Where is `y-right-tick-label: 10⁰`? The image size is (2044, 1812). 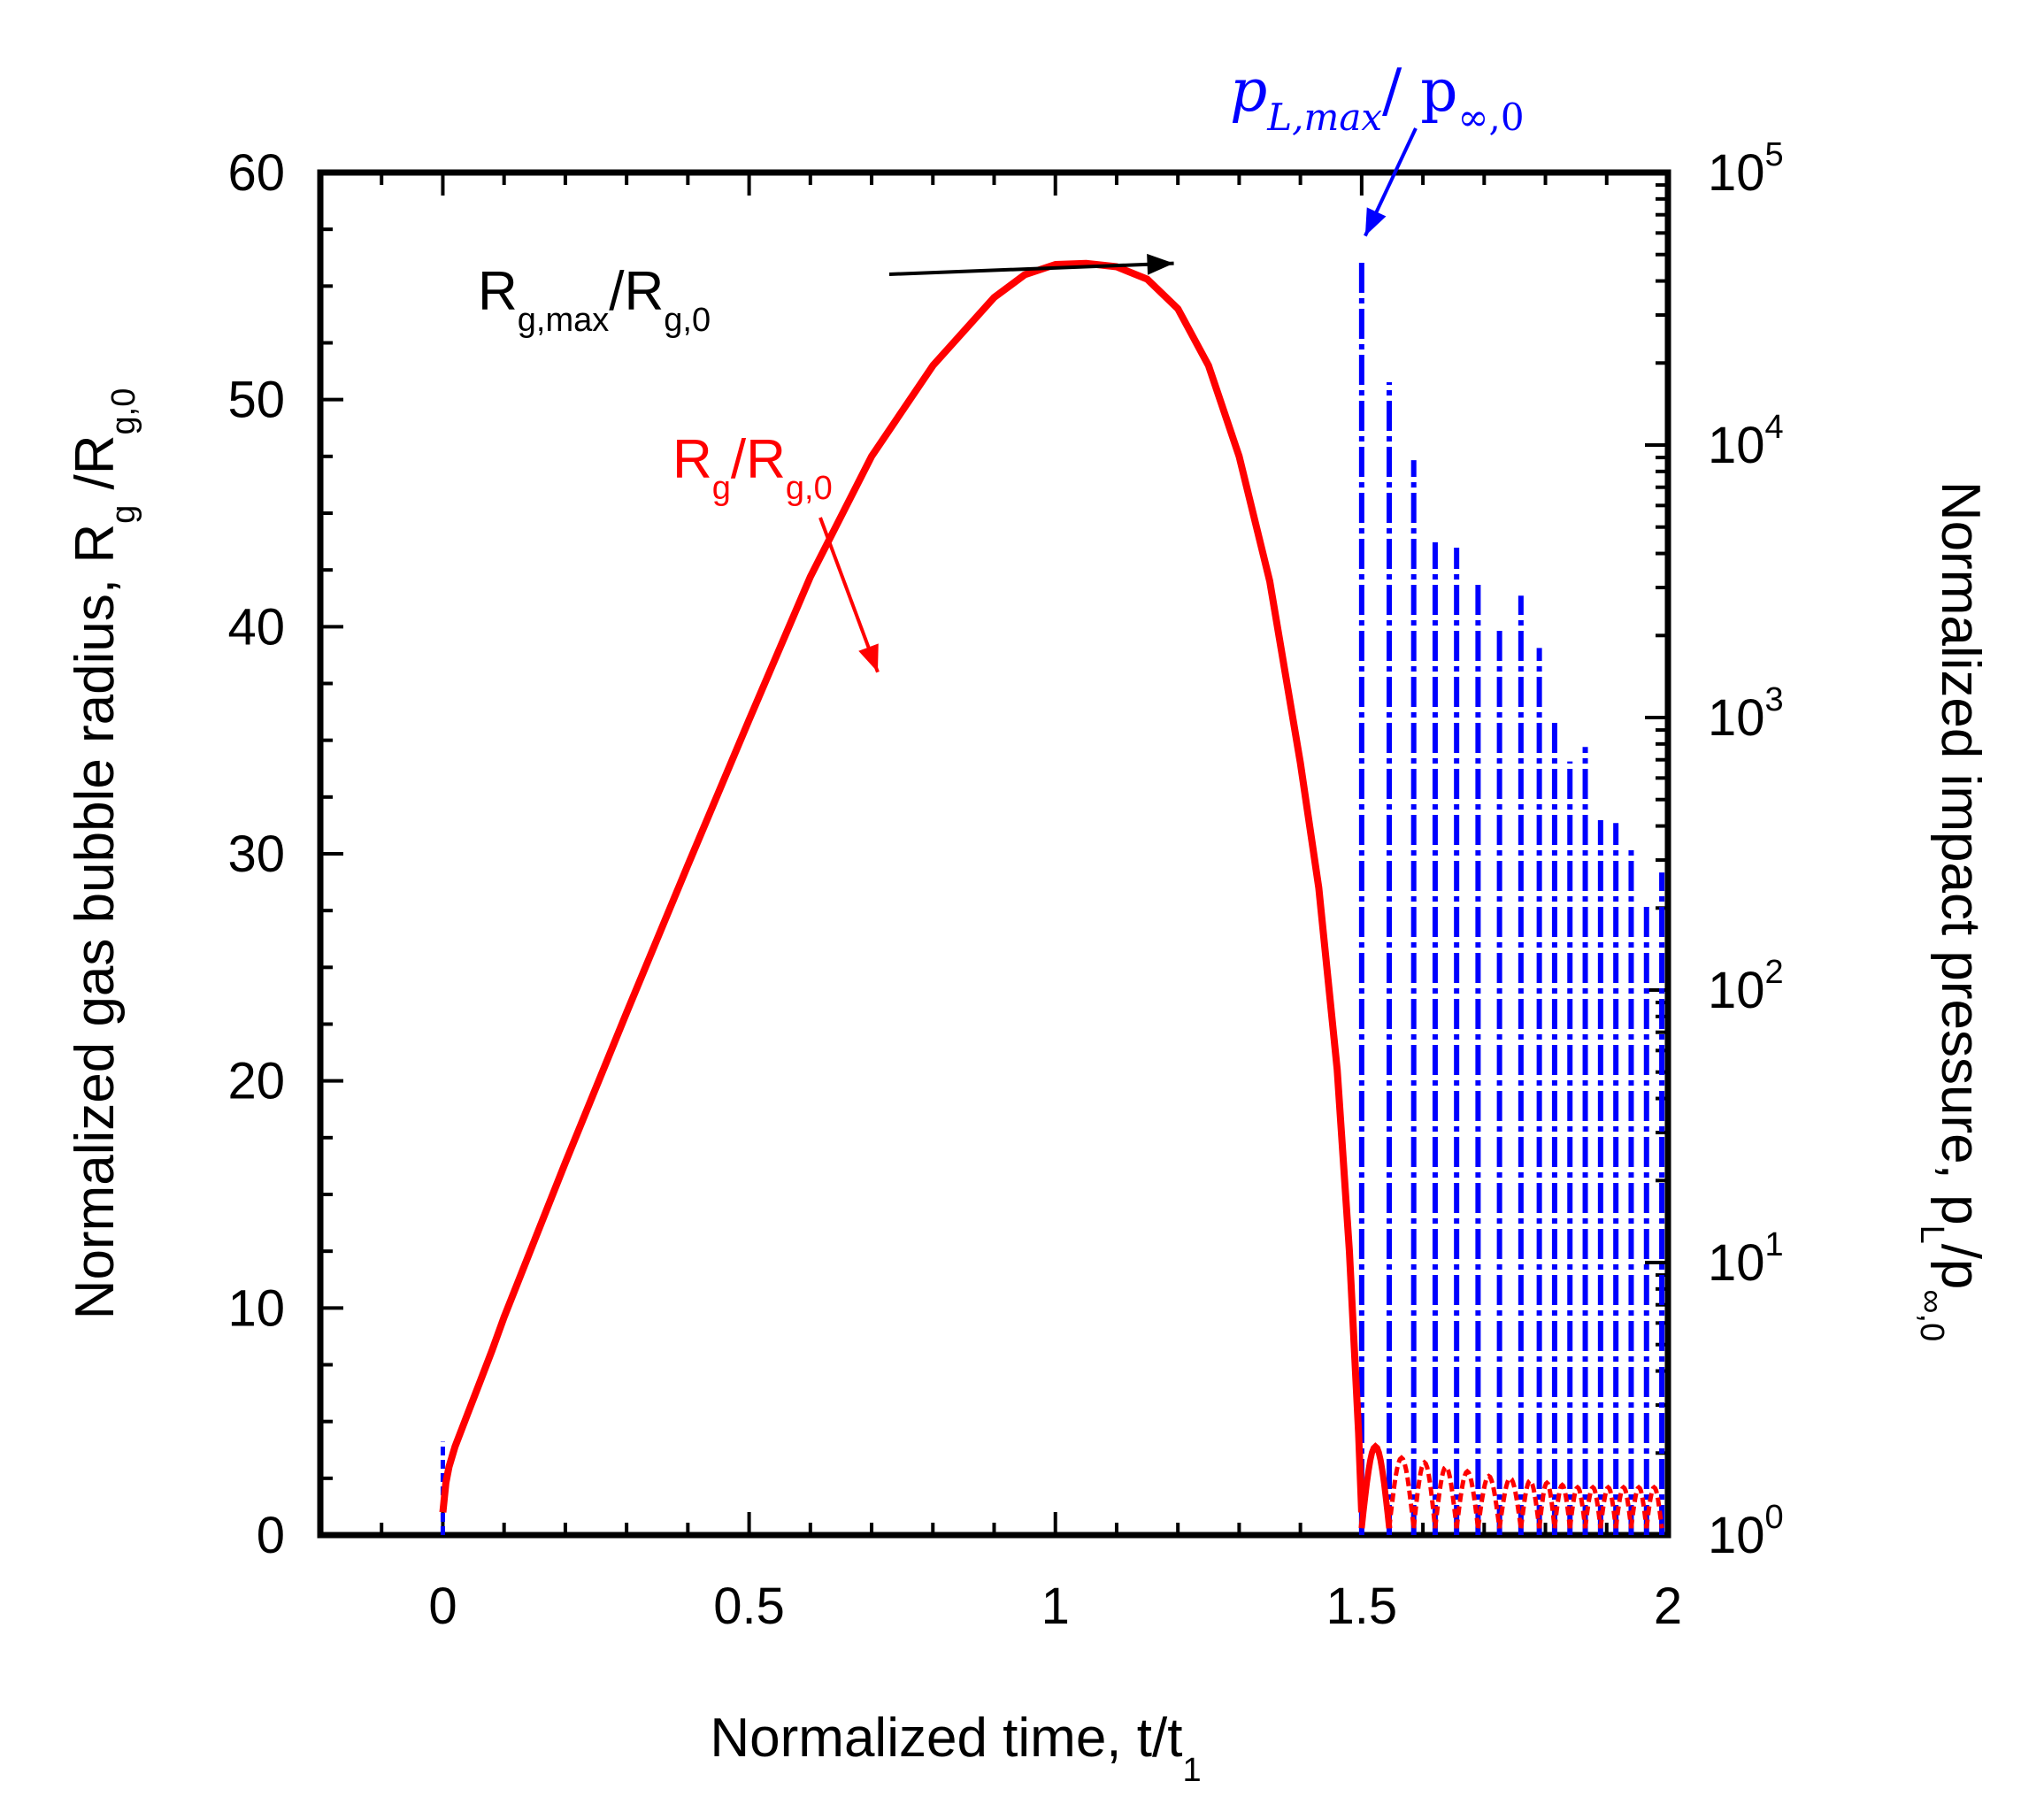 y-right-tick-label: 10⁰ is located at coordinates (1746, 1531).